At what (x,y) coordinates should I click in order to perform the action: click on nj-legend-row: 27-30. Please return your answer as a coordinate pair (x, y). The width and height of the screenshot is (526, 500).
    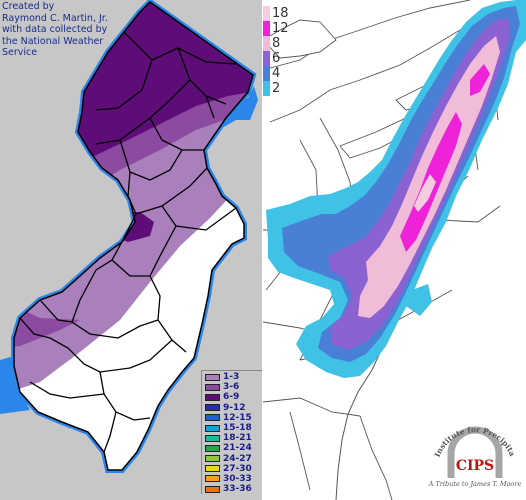
    Looking at the image, I should click on (232, 469).